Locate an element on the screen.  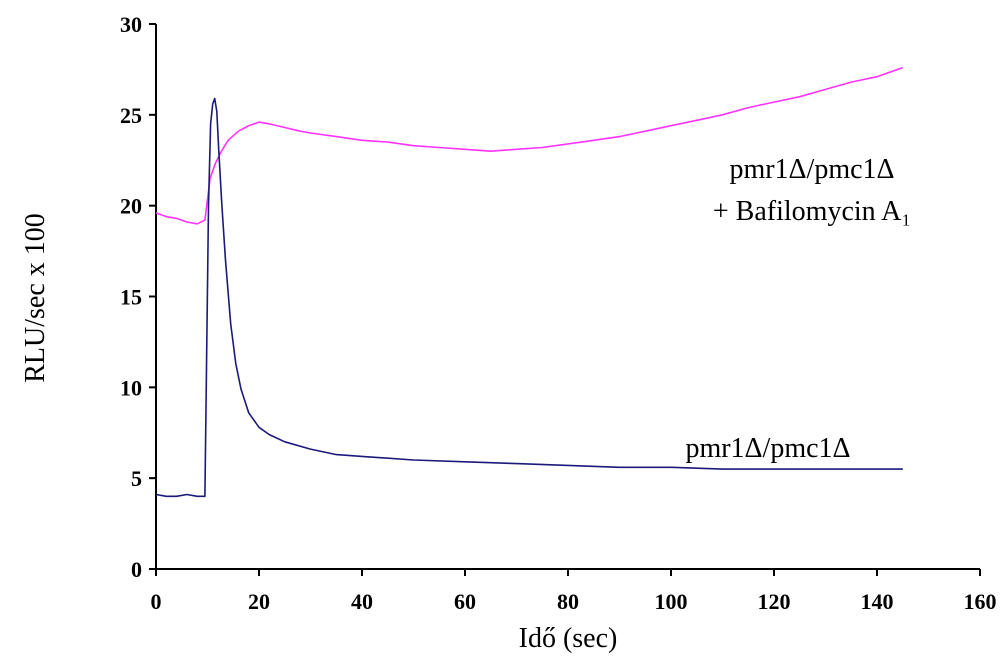
series-0-label-line-2: + Bafilomycin A₁ is located at coordinates (812, 211).